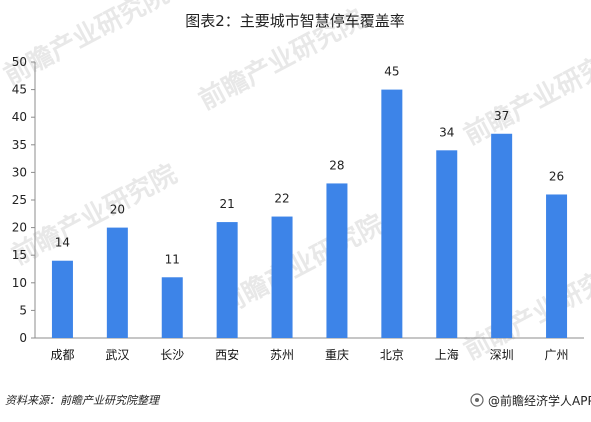 Image resolution: width=591 pixels, height=422 pixels. I want to click on x-tick-label: 成都, so click(62, 355).